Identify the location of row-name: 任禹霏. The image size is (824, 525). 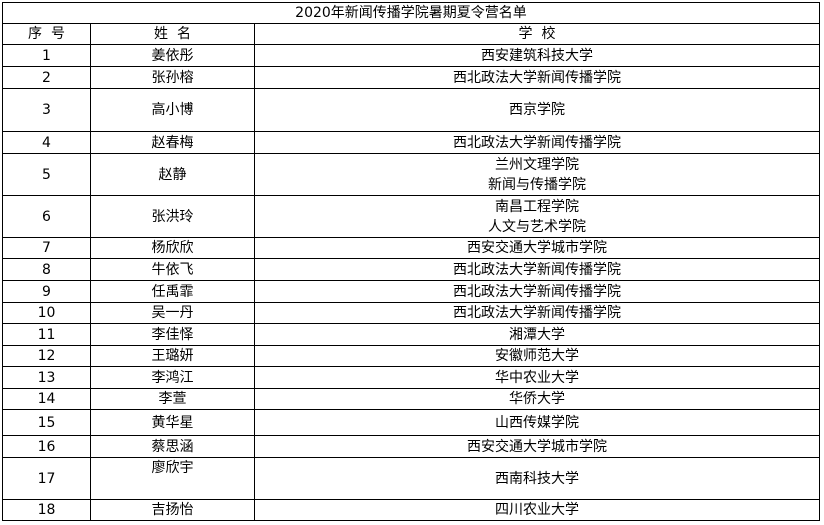
(172, 291).